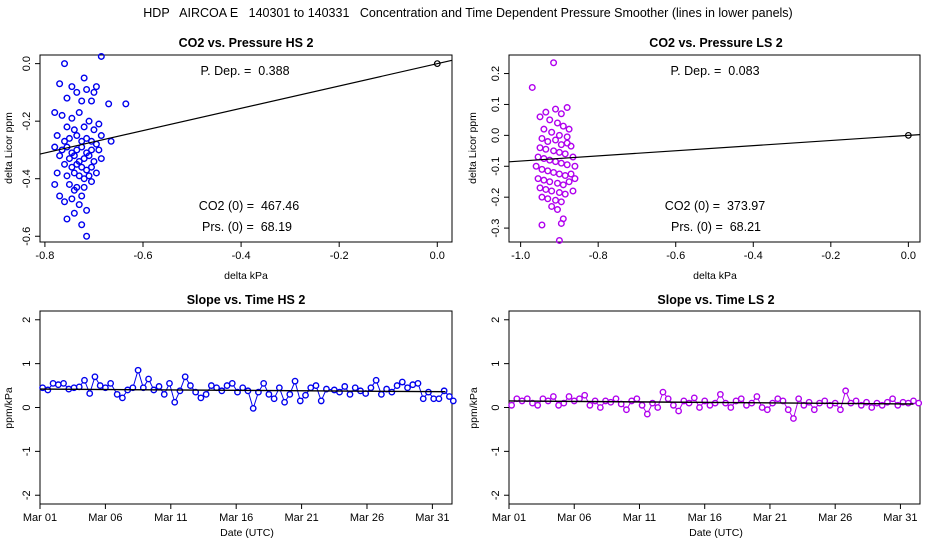  What do you see at coordinates (90, 146) in the screenshot?
I see `data-points` at bounding box center [90, 146].